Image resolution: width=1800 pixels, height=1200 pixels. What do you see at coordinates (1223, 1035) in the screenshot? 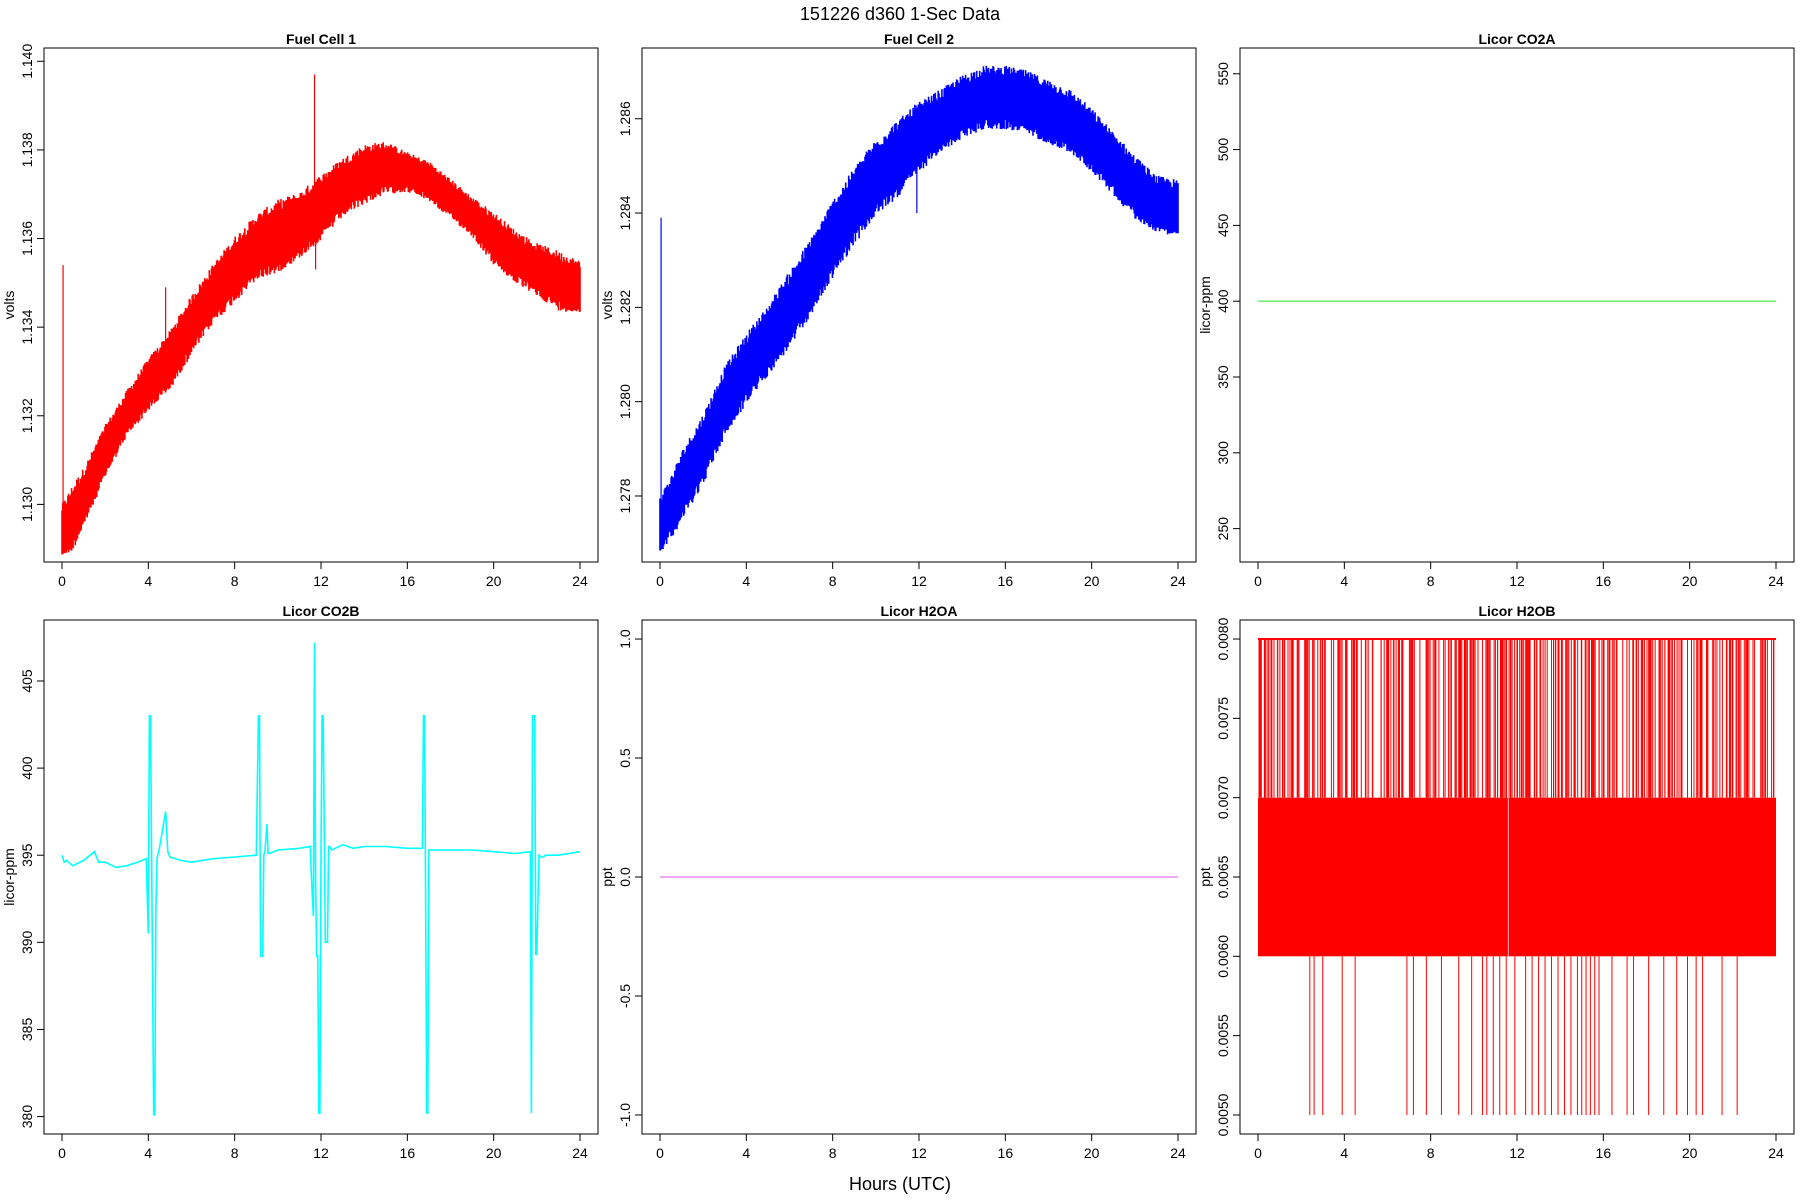
I see `y-tick-label: 0.0055` at bounding box center [1223, 1035].